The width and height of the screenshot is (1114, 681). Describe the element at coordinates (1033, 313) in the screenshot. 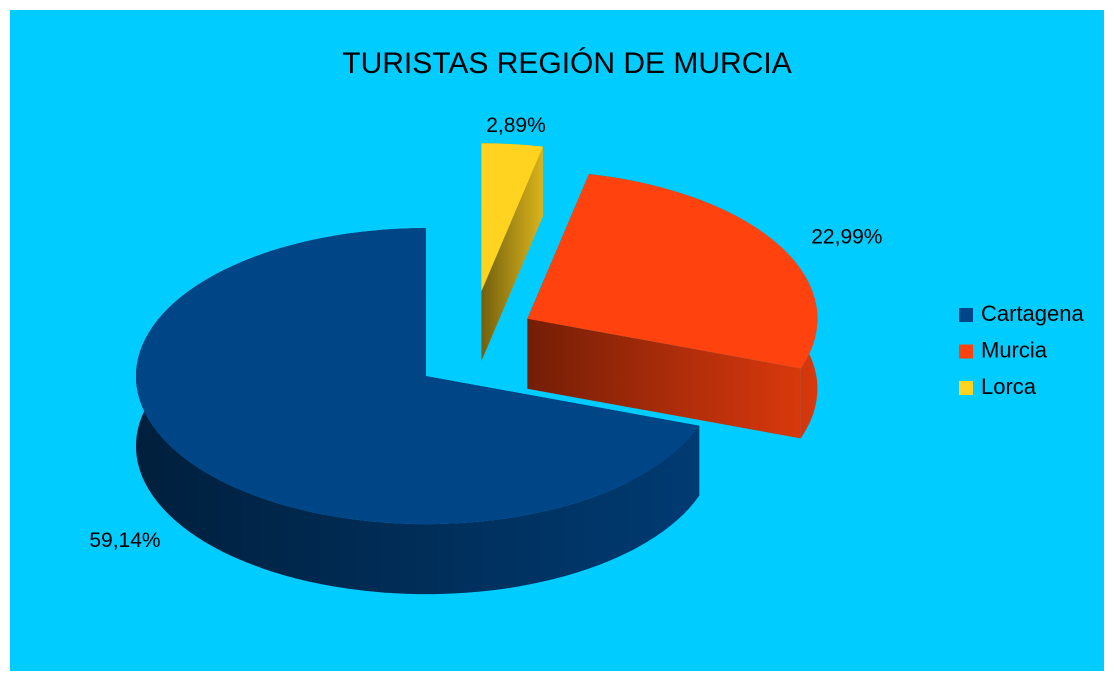

I see `legend-label: Cartagena` at that location.